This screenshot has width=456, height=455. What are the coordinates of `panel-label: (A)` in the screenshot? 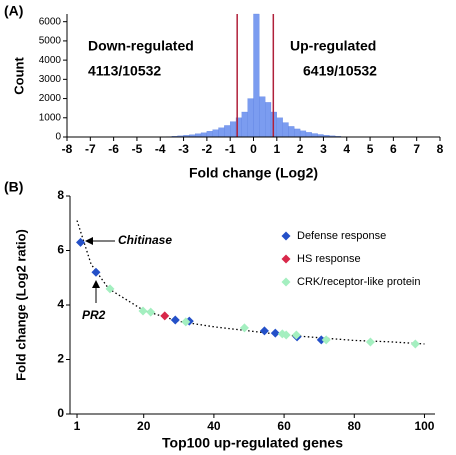 It's located at (13, 11).